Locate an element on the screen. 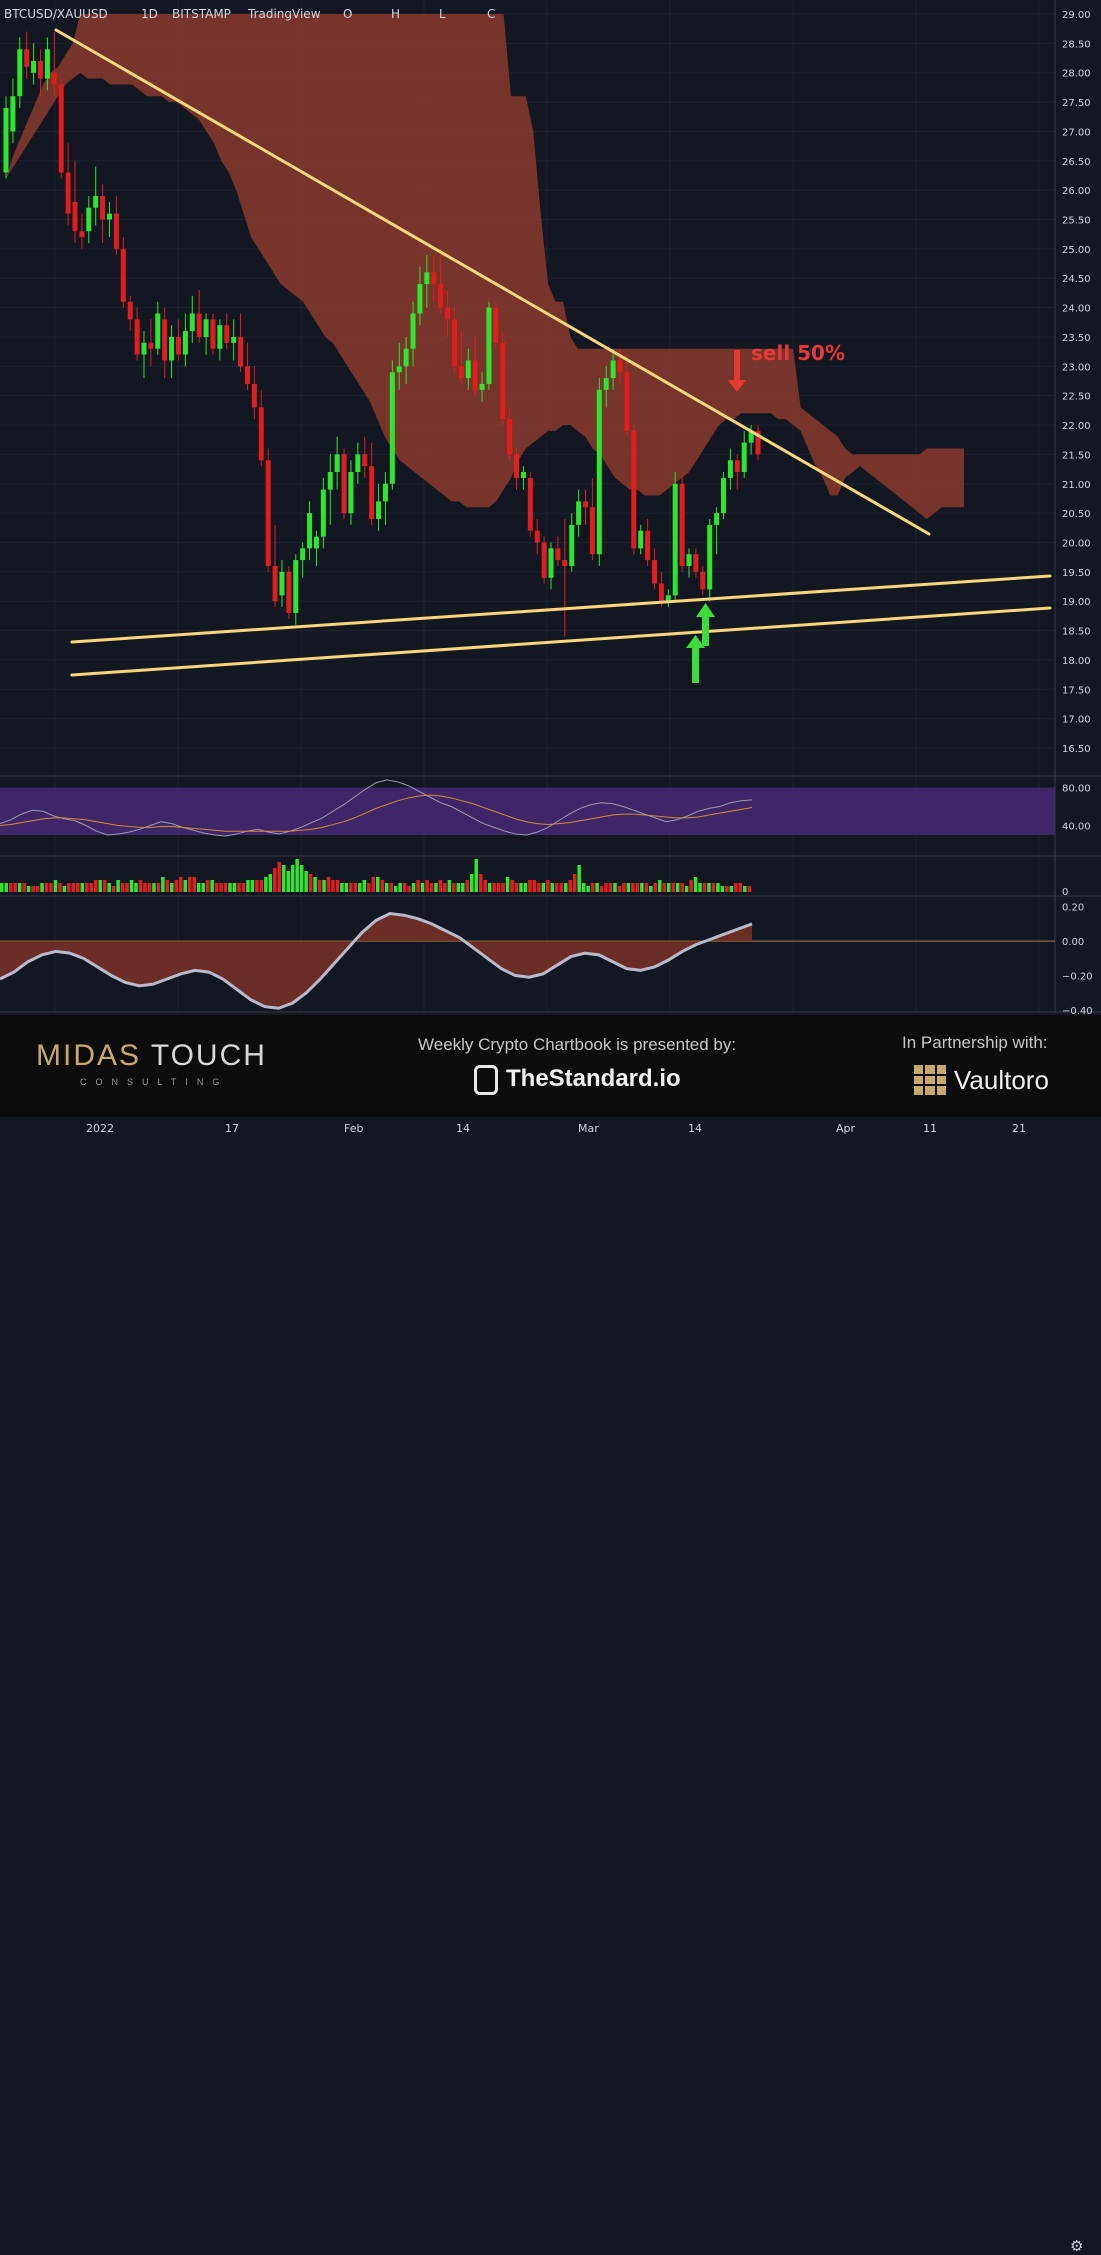 The width and height of the screenshot is (1101, 2255). y-tick-label: 24.50 is located at coordinates (1076, 279).